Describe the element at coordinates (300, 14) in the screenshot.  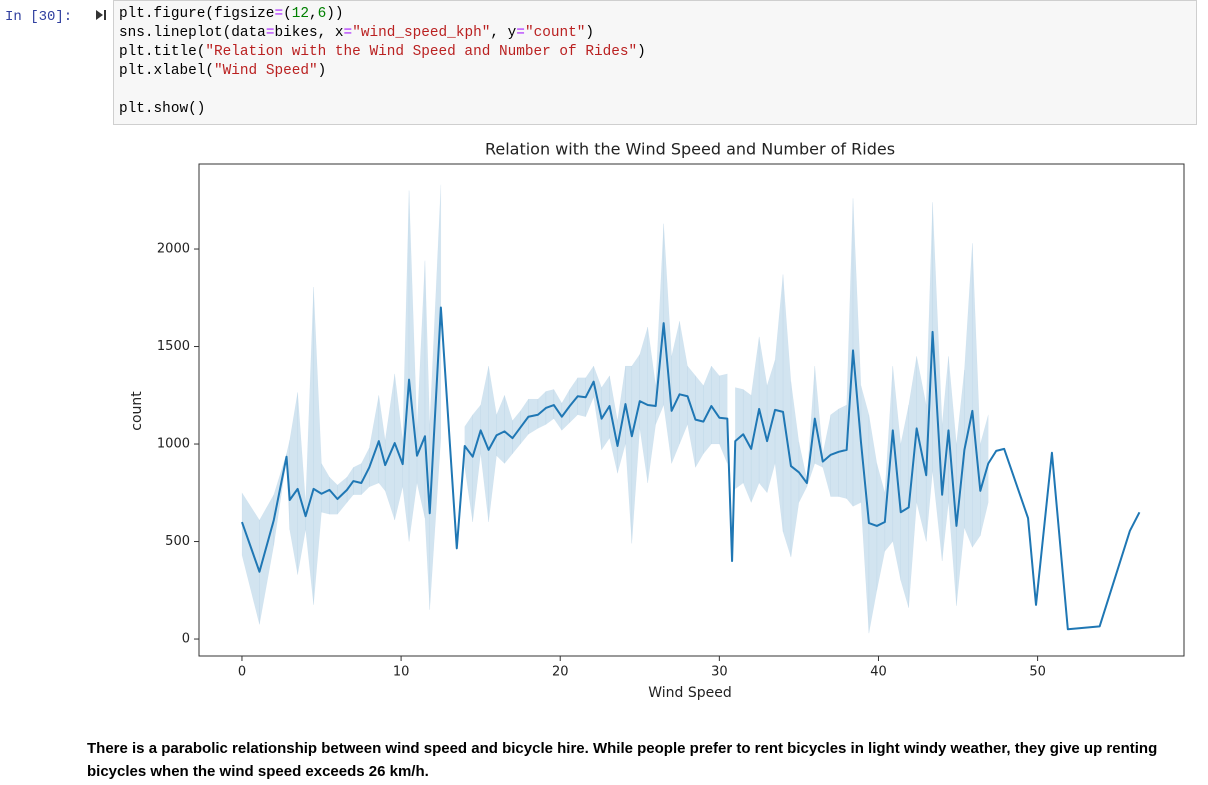
I see `code-token: 12` at that location.